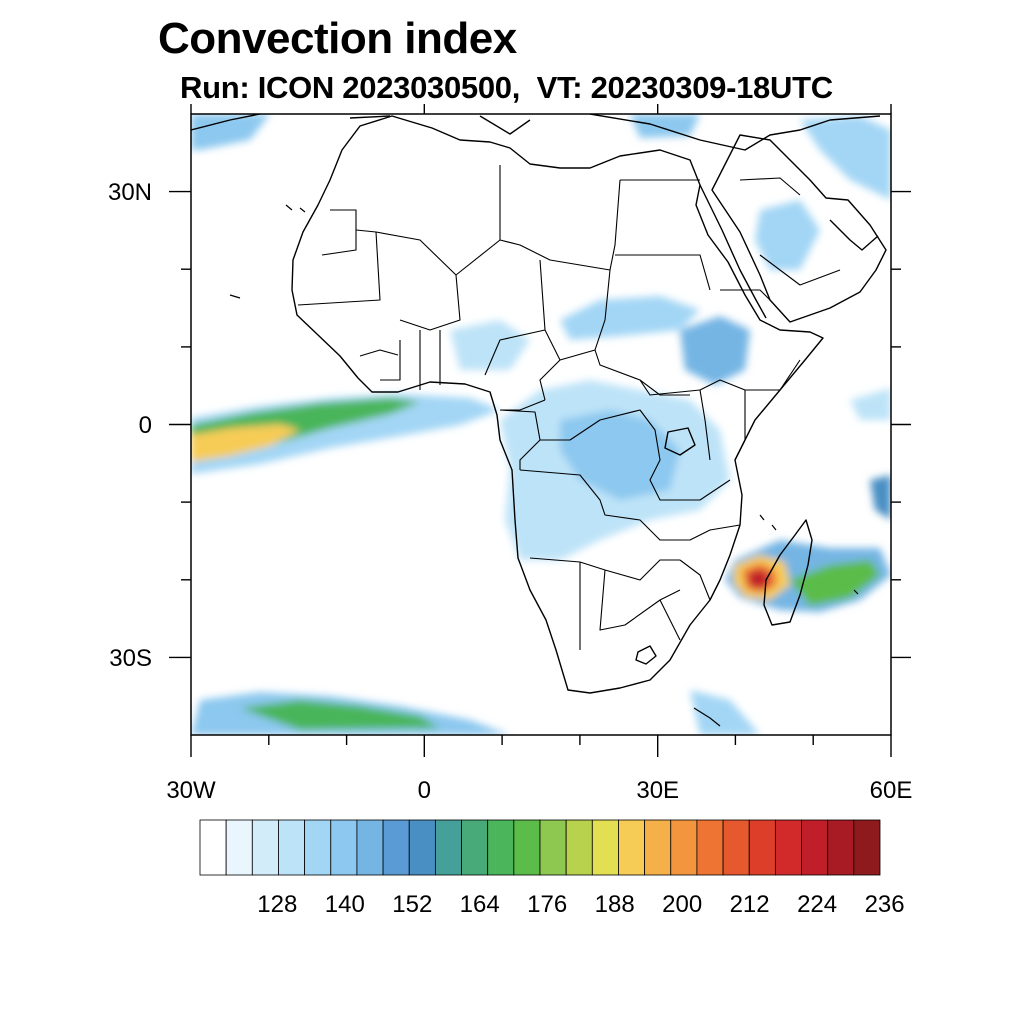 The width and height of the screenshot is (1024, 1024). I want to click on itcz-band-core, so click(245, 443).